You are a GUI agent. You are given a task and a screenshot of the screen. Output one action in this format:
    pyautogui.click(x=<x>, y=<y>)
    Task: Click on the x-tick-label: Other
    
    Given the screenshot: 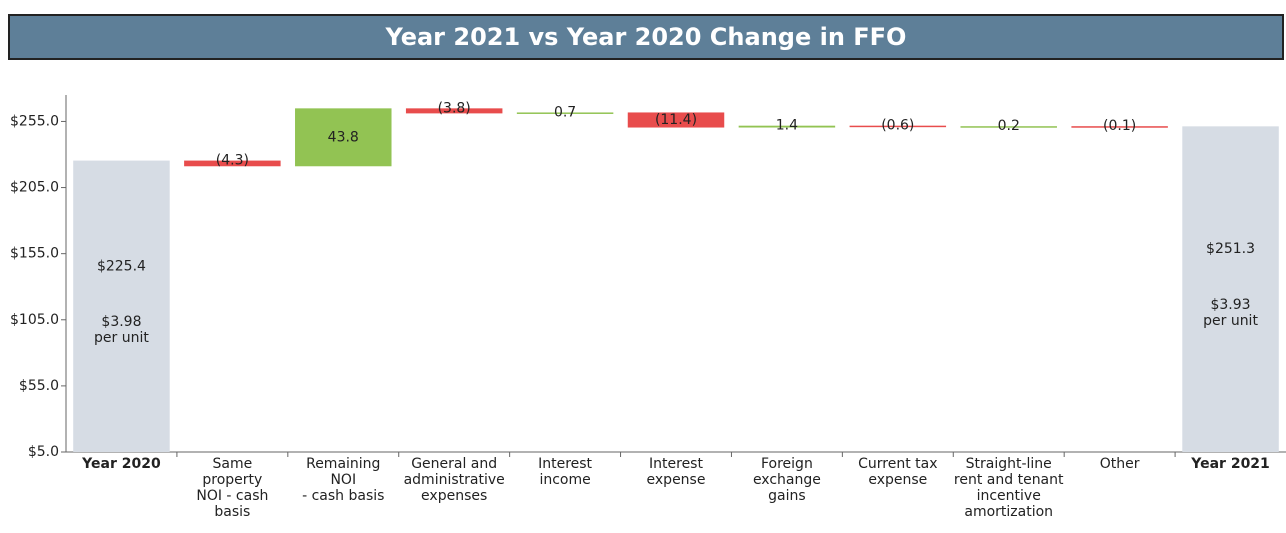 What is the action you would take?
    pyautogui.click(x=1119, y=464)
    